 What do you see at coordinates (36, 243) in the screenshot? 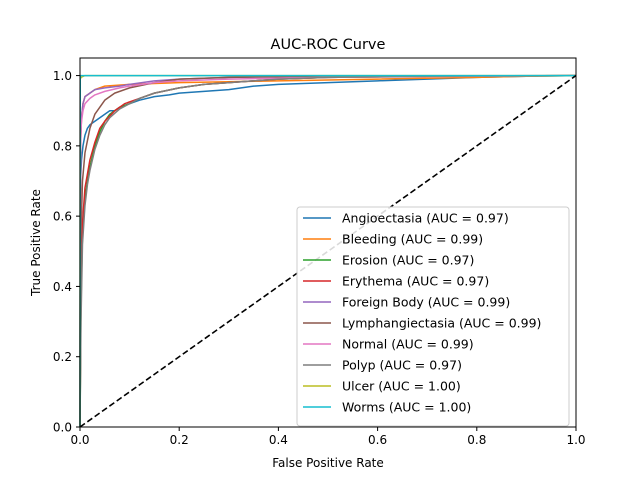
I see `y-axis-label: True Positive Rate` at bounding box center [36, 243].